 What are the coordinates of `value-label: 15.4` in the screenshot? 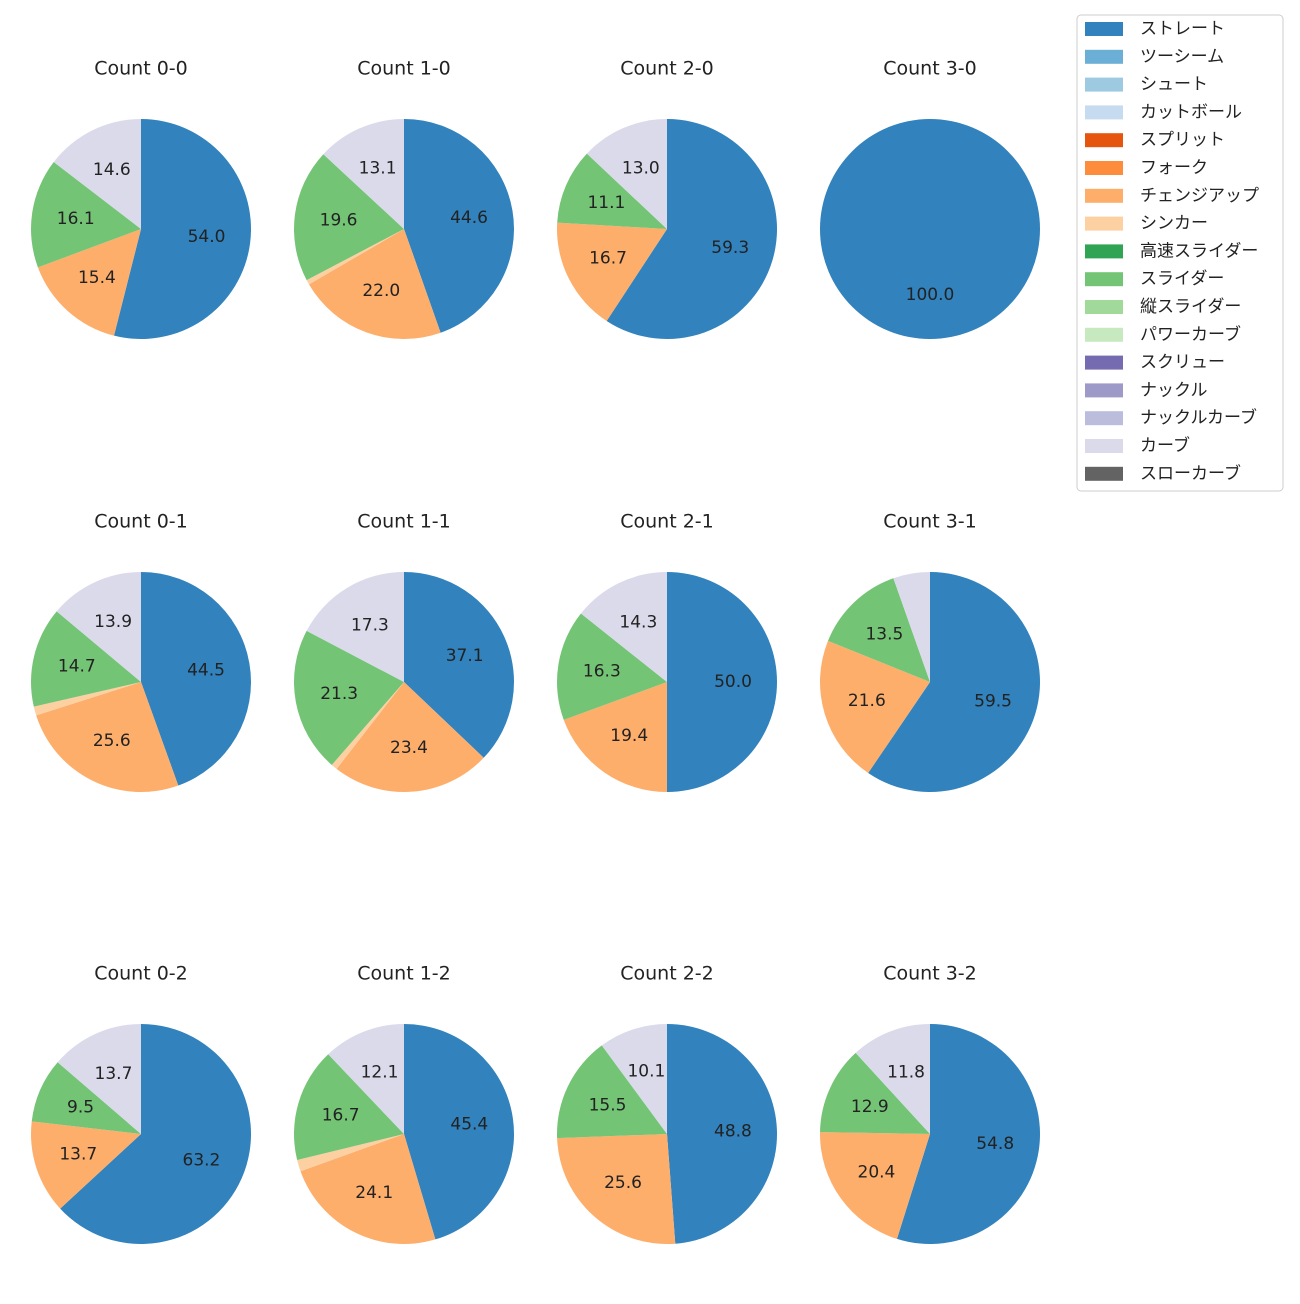 It's located at (97, 278).